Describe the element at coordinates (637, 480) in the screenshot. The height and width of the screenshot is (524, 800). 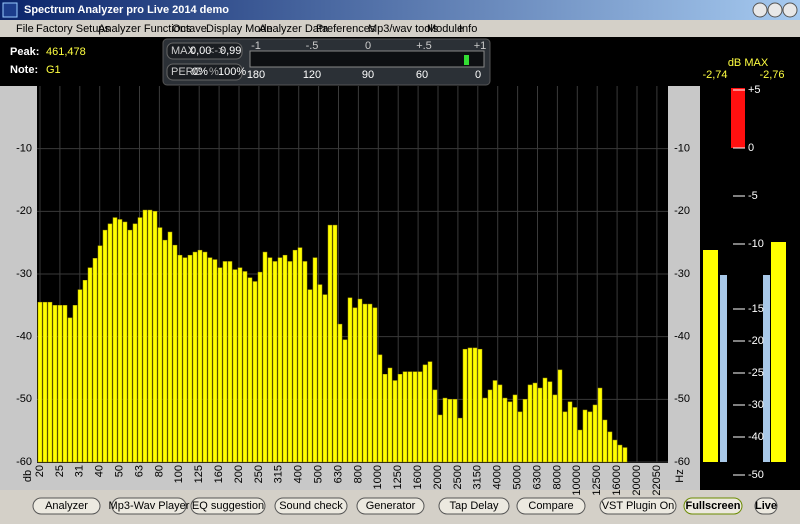
I see `x-tick-label: 20000` at that location.